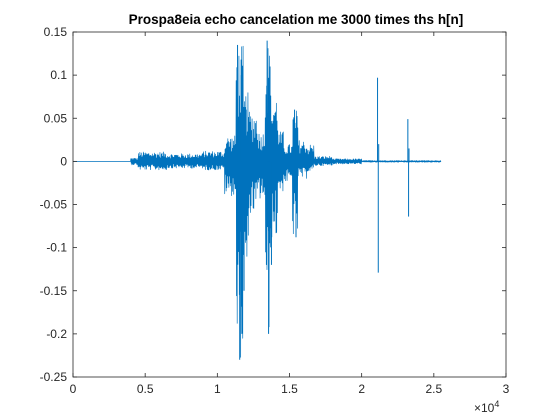 The image size is (560, 420). I want to click on x-axis-exponent: ×10⁴, so click(486, 407).